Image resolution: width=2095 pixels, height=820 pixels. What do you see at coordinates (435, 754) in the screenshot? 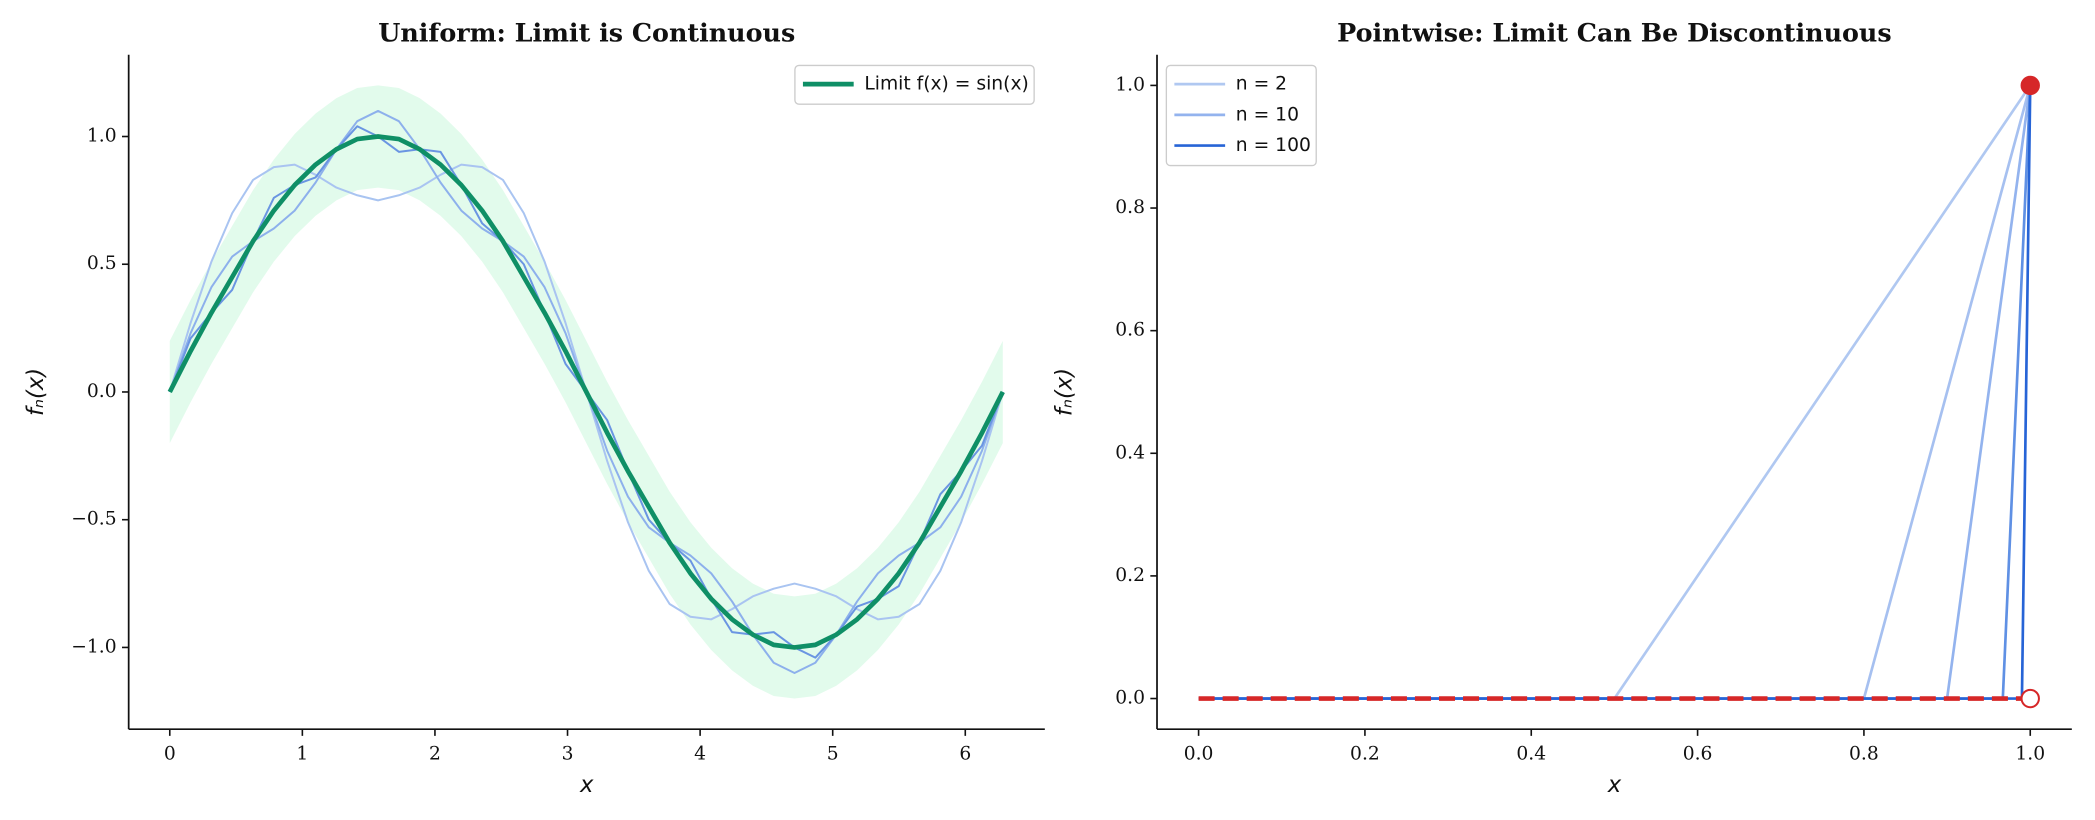
I see `x-tick-label: 2` at bounding box center [435, 754].